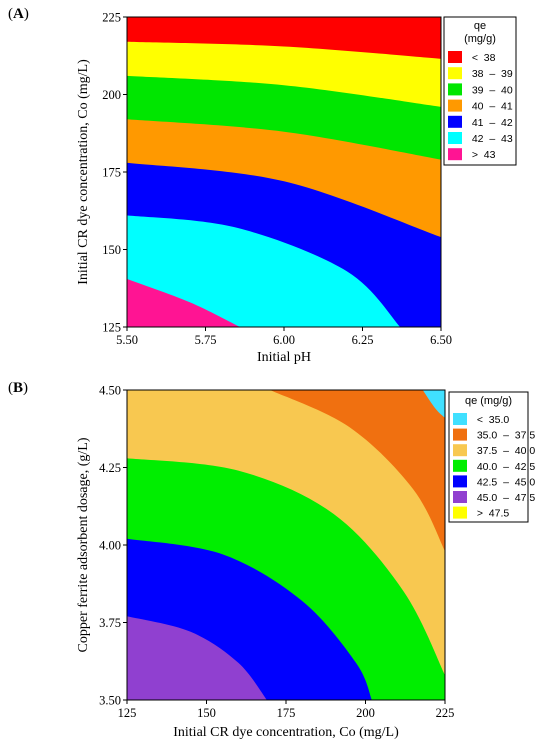  I want to click on x-tick-label: 6.00, so click(284, 340).